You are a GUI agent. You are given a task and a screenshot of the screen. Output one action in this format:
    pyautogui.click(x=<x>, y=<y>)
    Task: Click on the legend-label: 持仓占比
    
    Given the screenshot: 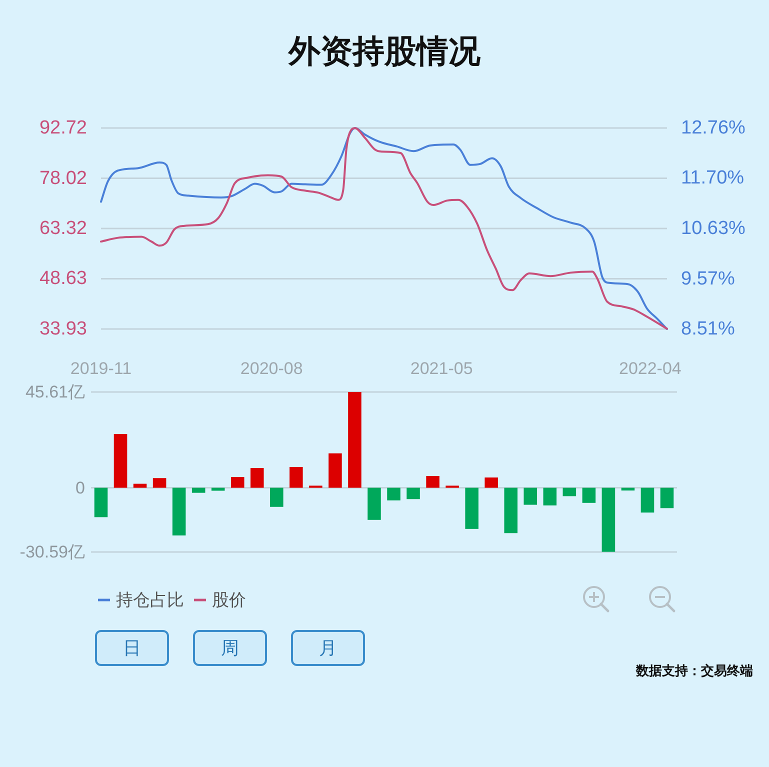 What is the action you would take?
    pyautogui.click(x=150, y=600)
    